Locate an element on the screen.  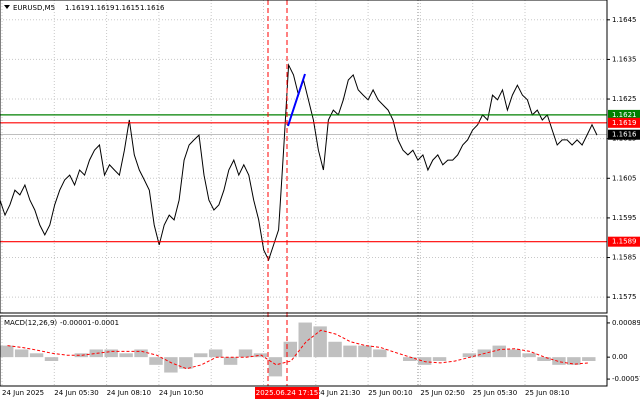
y-tick-label: 1.1585 is located at coordinates (624, 258).